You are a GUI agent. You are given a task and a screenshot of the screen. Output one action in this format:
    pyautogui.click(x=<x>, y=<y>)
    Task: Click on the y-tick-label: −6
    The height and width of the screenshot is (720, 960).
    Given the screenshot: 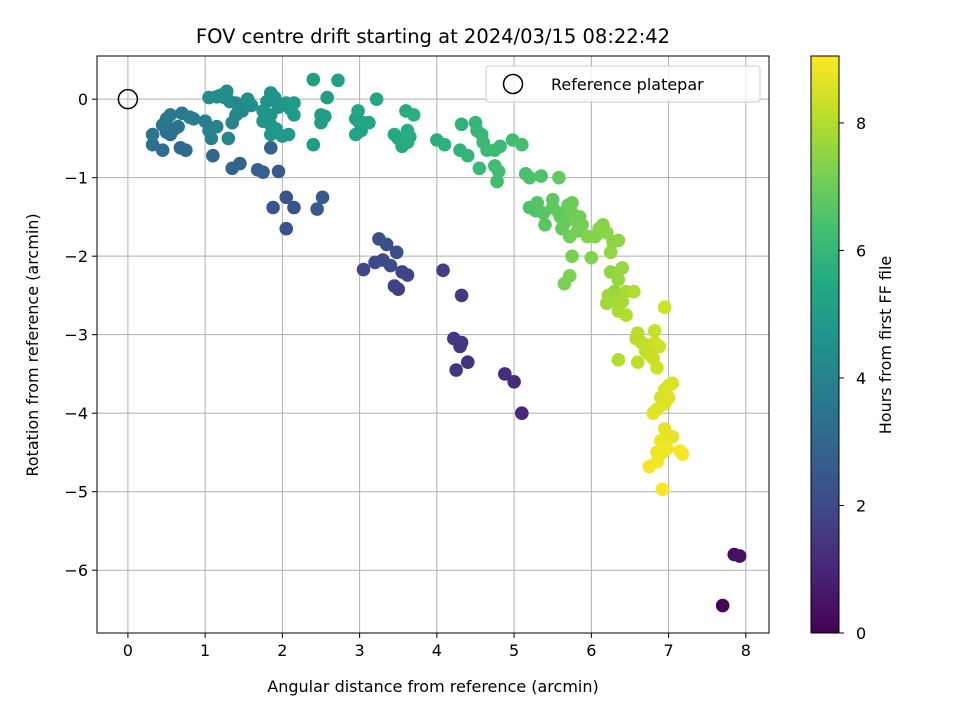 What is the action you would take?
    pyautogui.click(x=76, y=570)
    